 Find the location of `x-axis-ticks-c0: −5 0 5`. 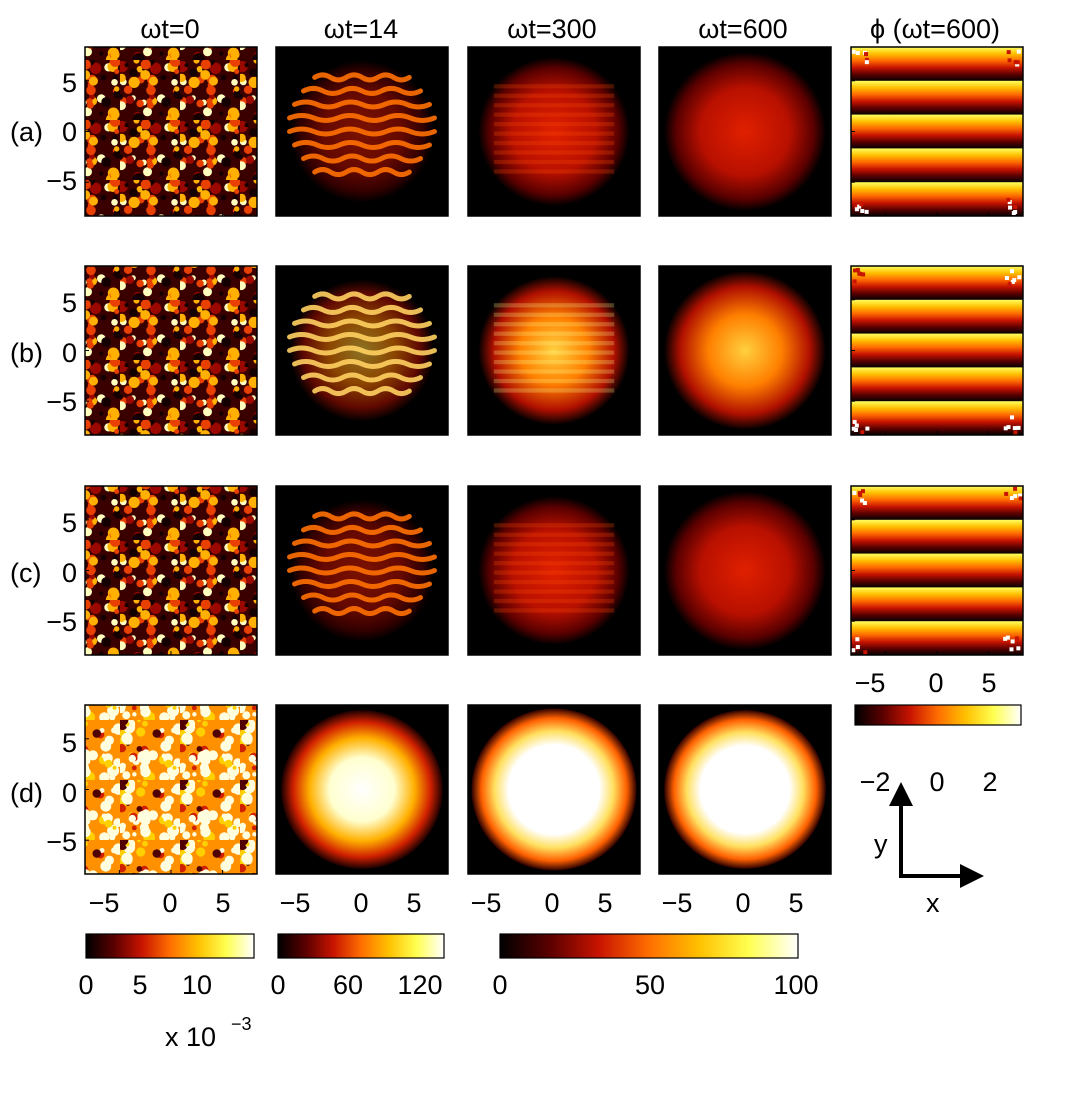

x-axis-ticks-c0: −5 0 5 is located at coordinates (160, 903).